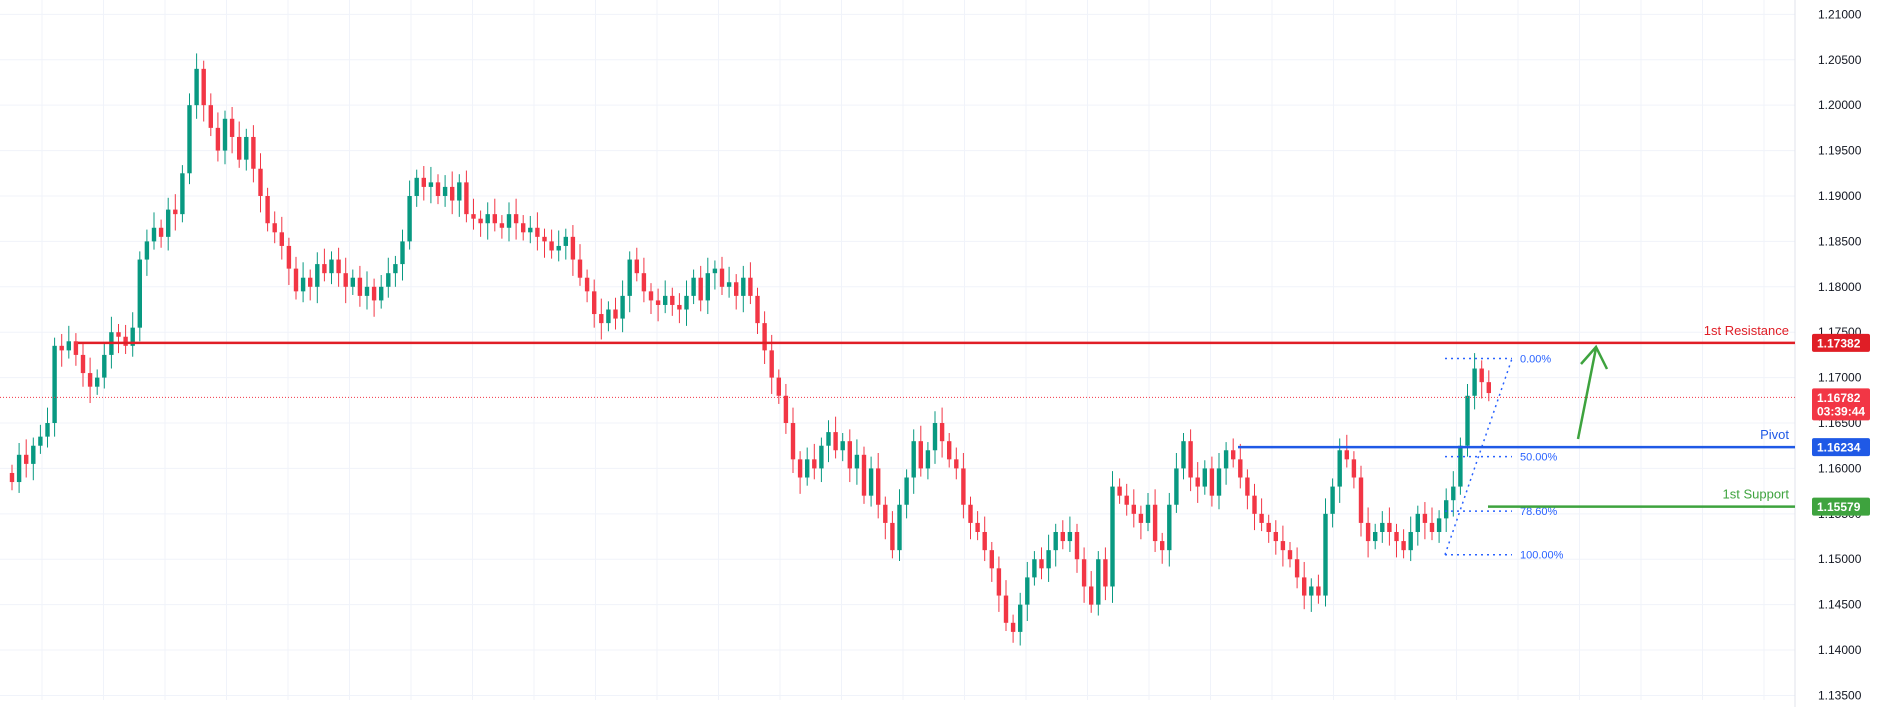 This screenshot has height=707, width=1879. I want to click on current-price-value: 1.16782, so click(1839, 398).